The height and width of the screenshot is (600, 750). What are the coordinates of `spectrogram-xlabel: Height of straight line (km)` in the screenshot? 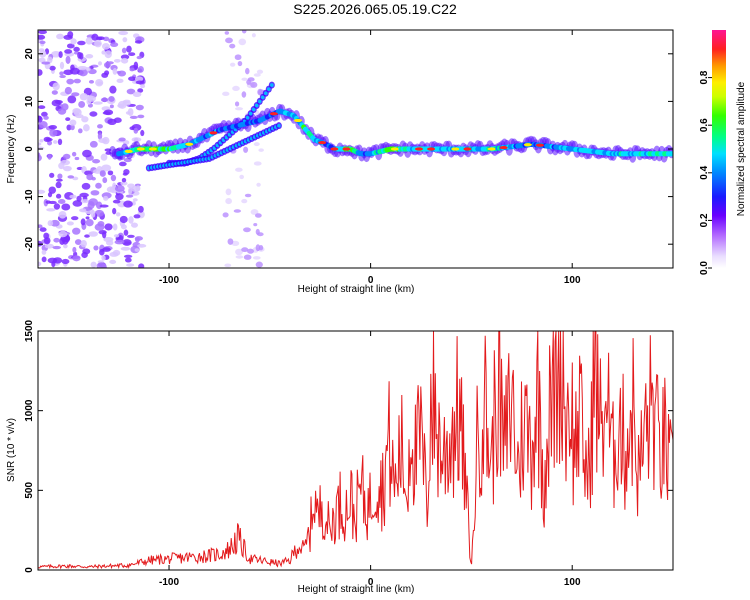 It's located at (356, 289).